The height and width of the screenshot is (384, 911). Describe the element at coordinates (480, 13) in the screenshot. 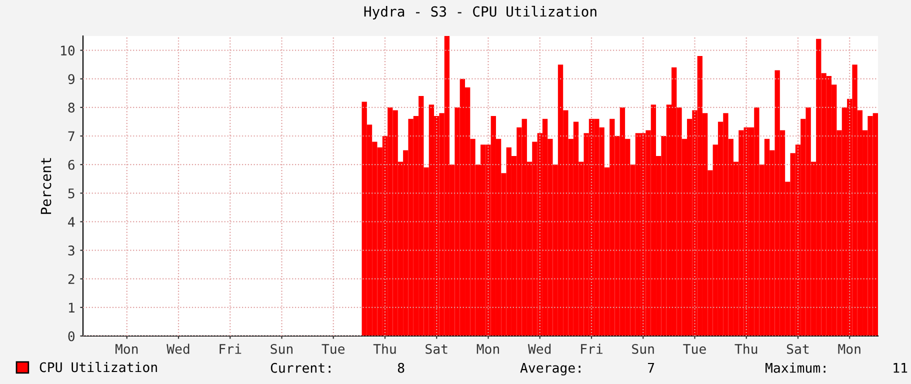

I see `chart-title: Hydra - S3 - CPU Utilization` at that location.